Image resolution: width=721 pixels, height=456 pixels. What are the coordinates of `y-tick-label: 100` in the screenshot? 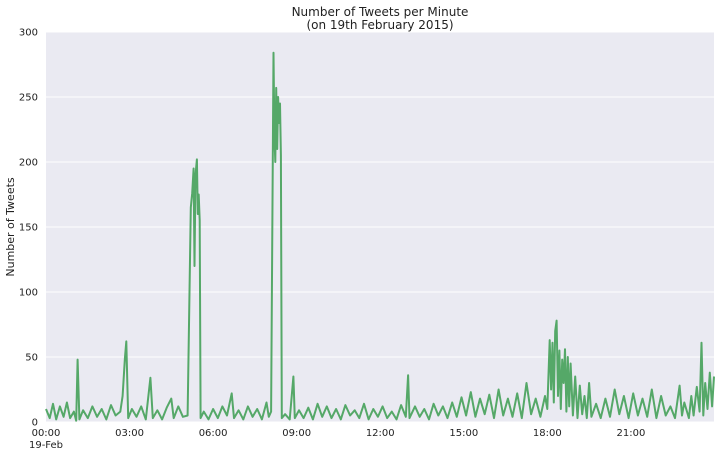 It's located at (28, 293).